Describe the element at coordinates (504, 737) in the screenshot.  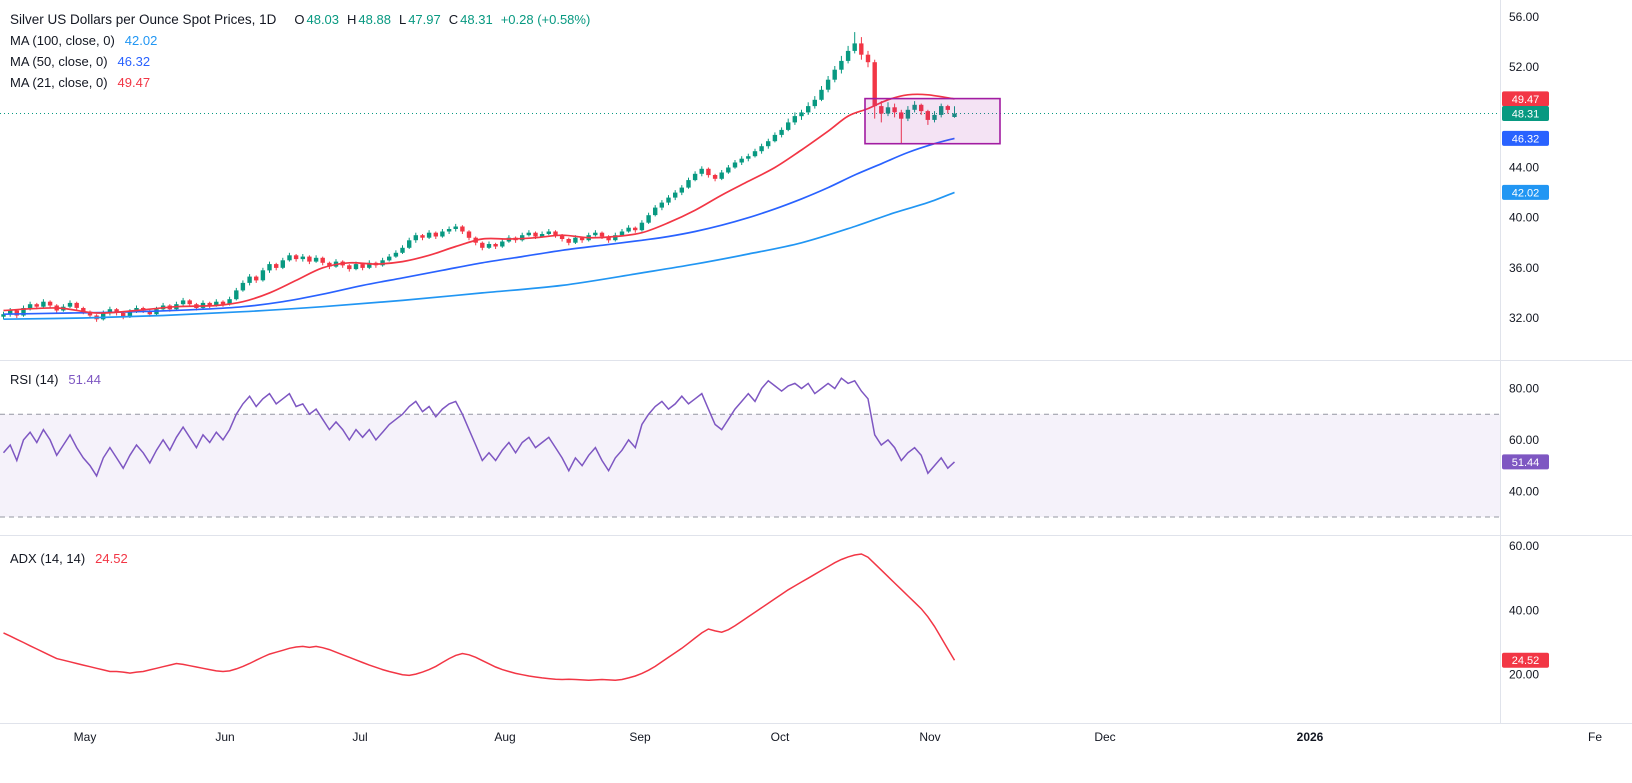
I see `time-axis-label: Aug` at that location.